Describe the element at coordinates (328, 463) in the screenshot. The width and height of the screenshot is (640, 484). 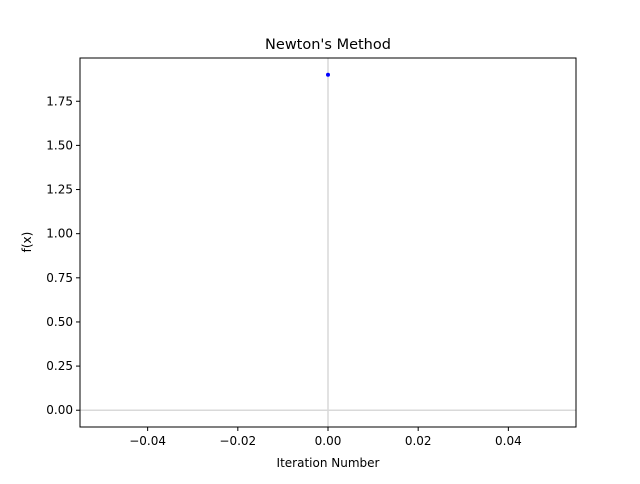
I see `x-axis-label: Iteration Number` at that location.